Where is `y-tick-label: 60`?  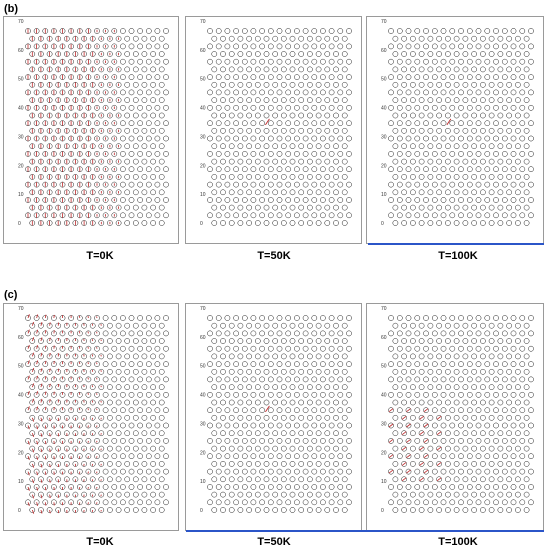 y-tick-label: 60 is located at coordinates (203, 338).